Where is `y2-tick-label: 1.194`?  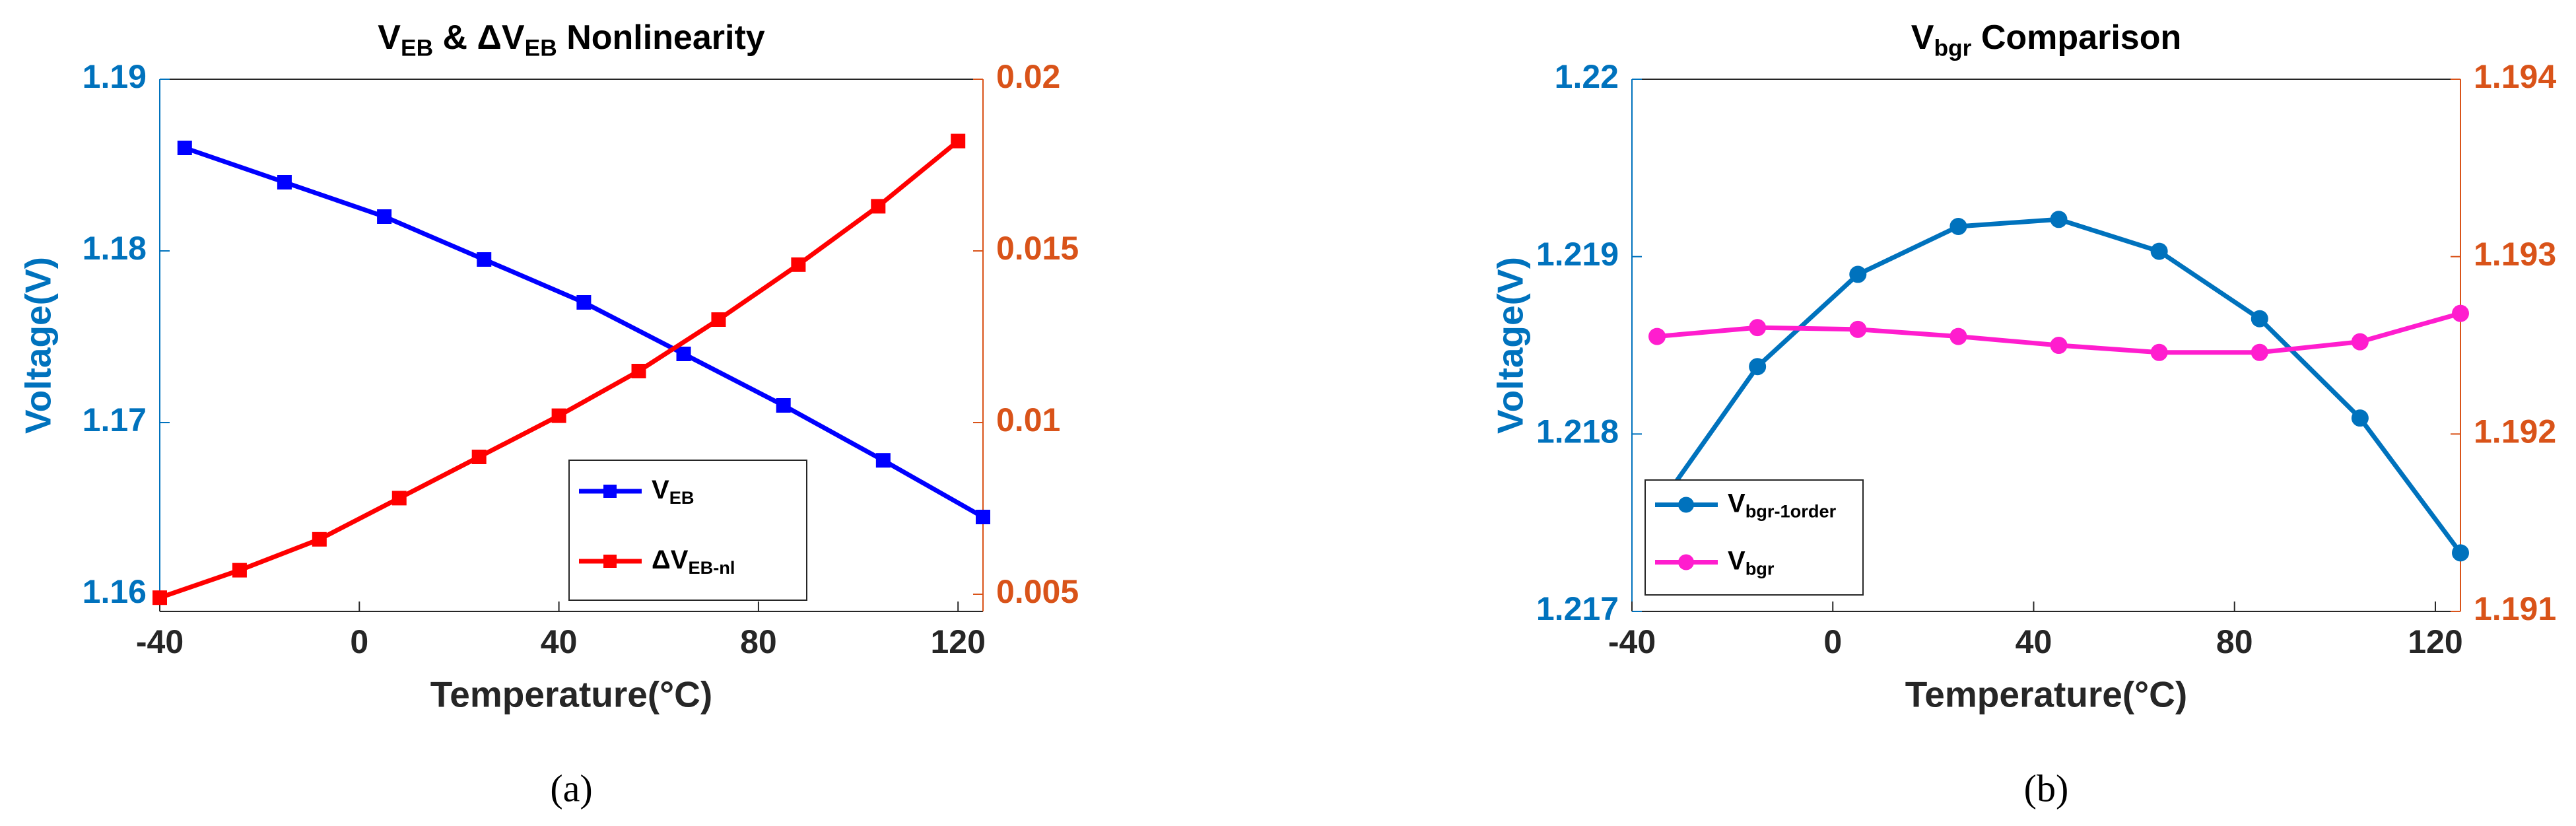 y2-tick-label: 1.194 is located at coordinates (2515, 76).